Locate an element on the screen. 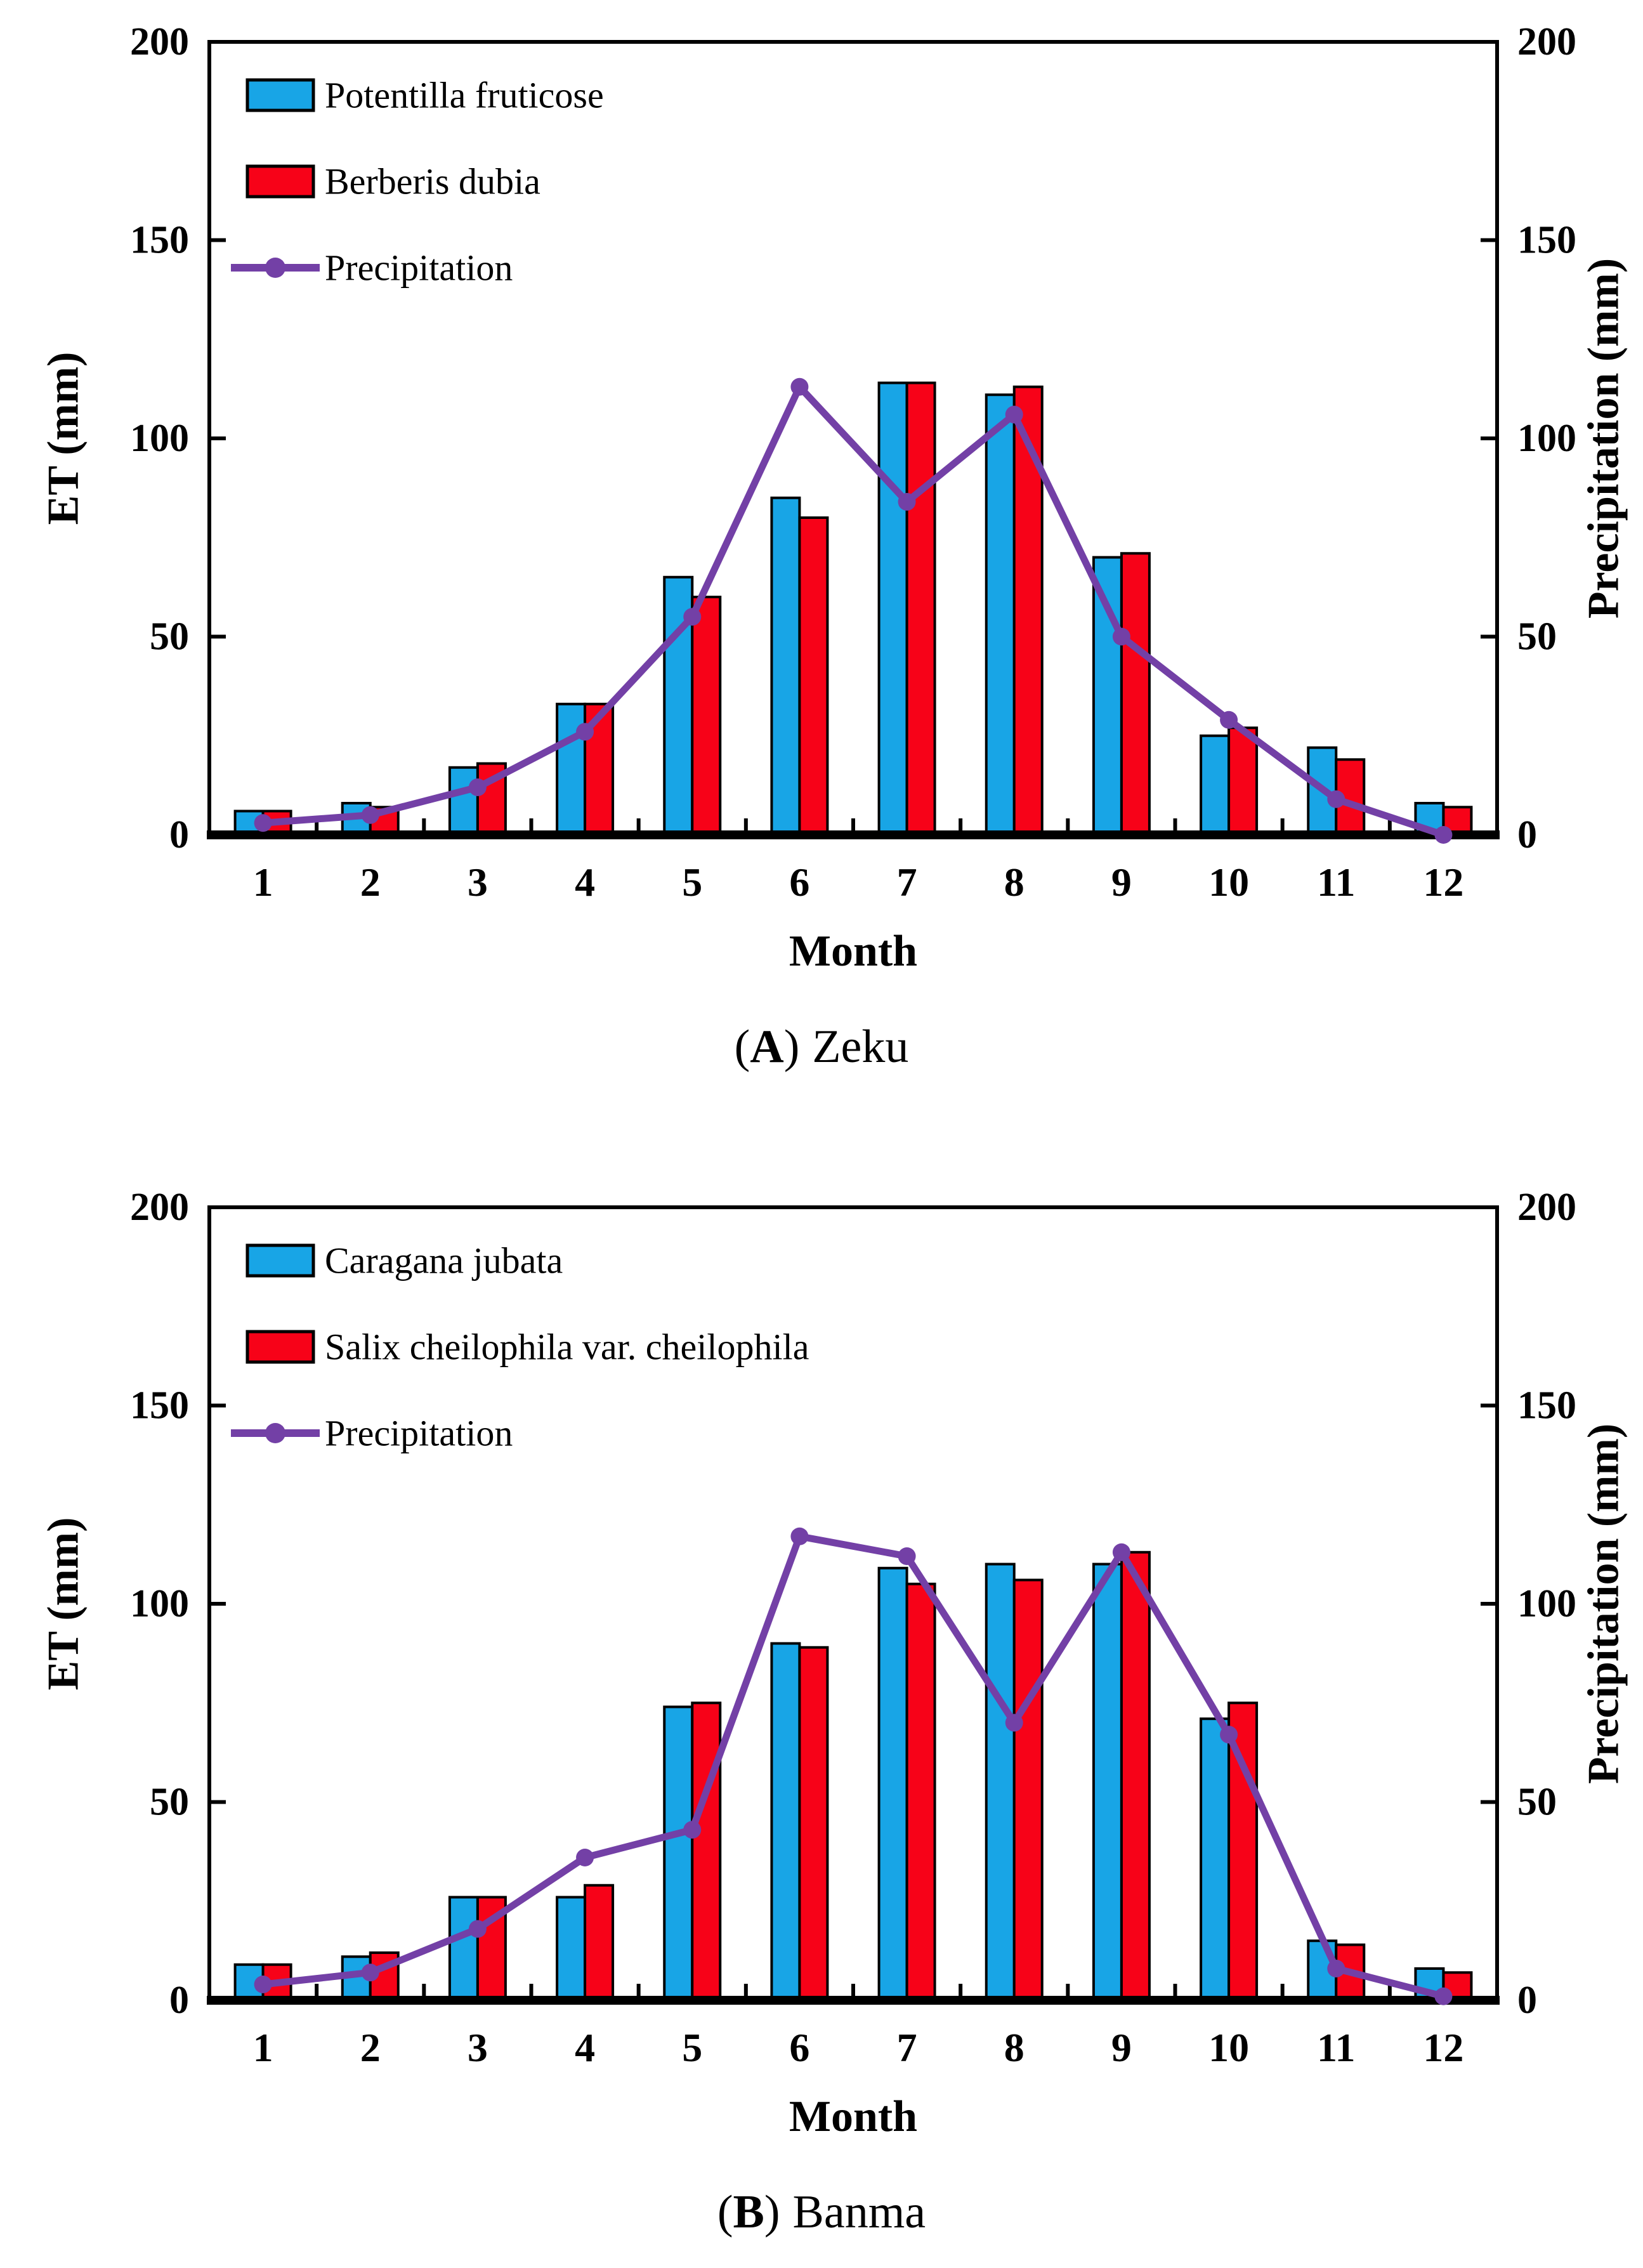 The height and width of the screenshot is (2268, 1643). precipitation-marker-month7 is located at coordinates (907, 1556).